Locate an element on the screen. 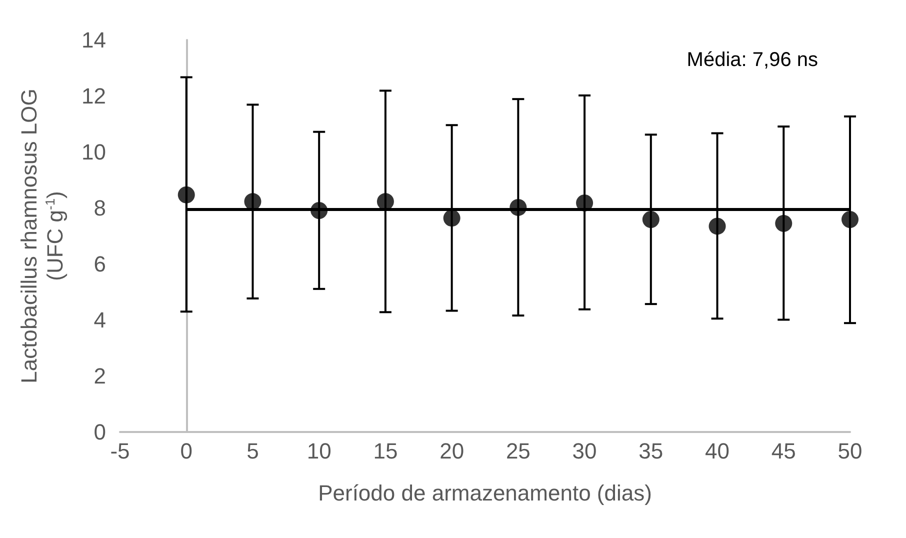  y-tick-label: 0 is located at coordinates (100, 432).